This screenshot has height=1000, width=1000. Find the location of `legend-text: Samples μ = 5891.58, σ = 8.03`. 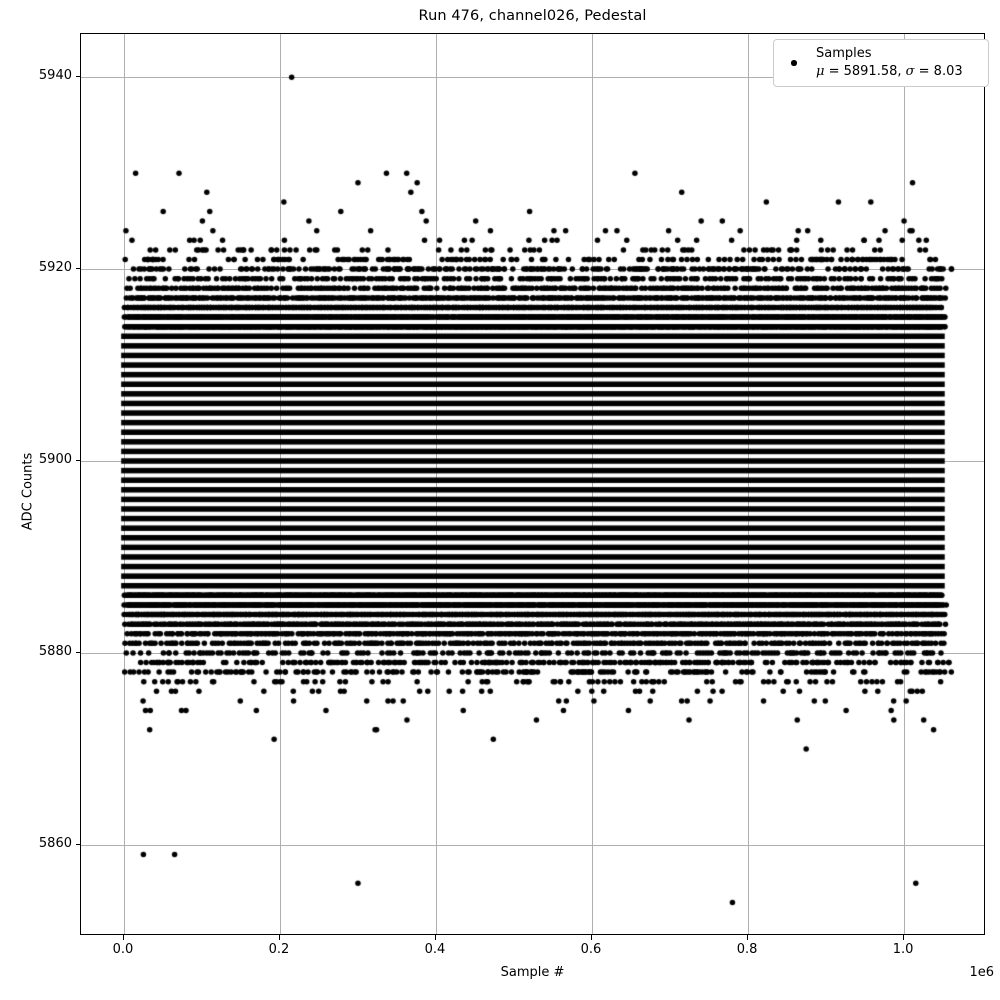

legend-text: Samples μ = 5891.58, σ = 8.03 is located at coordinates (889, 63).